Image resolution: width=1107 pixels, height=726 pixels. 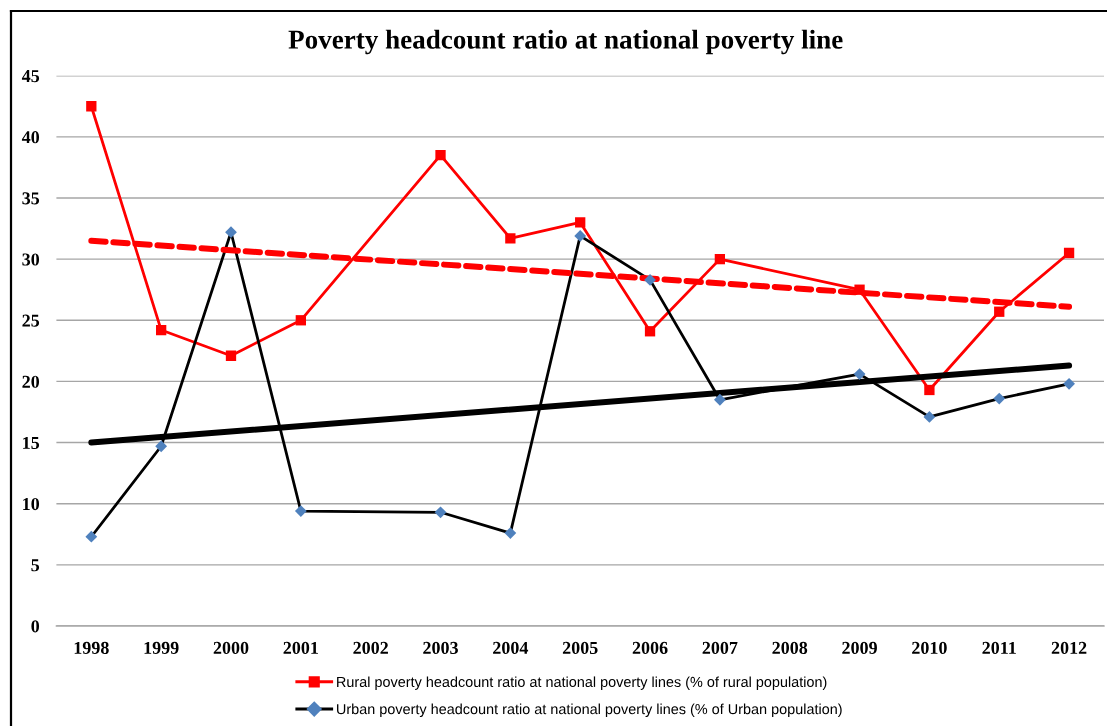 I want to click on x-tick-label: 2010, so click(x=929, y=647).